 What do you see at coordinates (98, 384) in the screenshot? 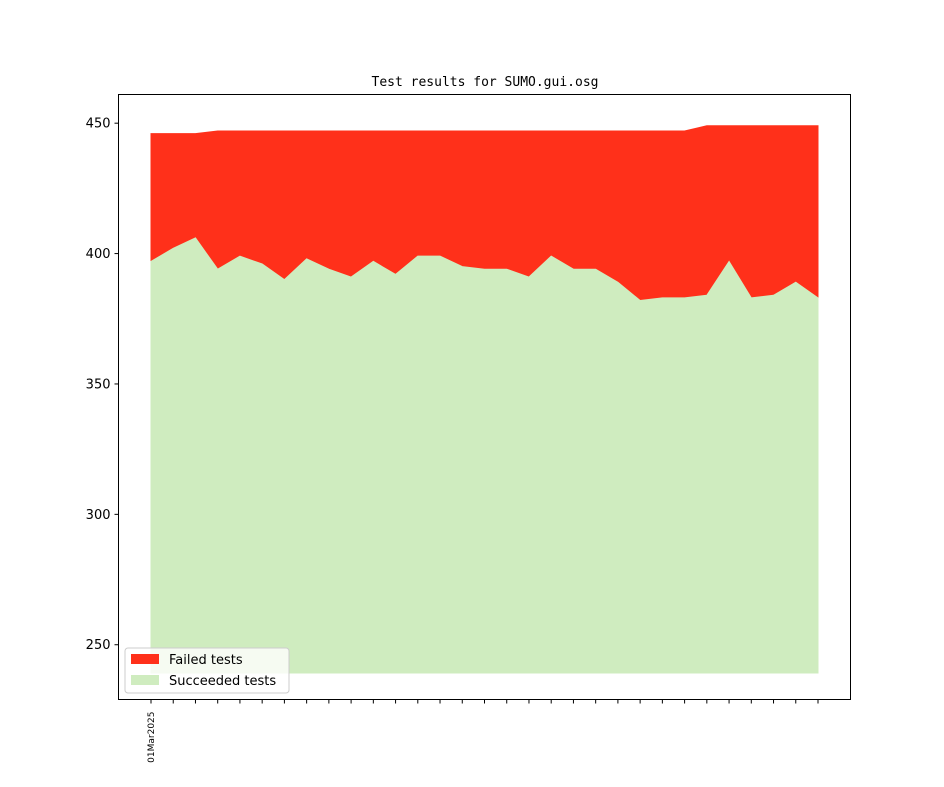
I see `y-tick-label: 350` at bounding box center [98, 384].